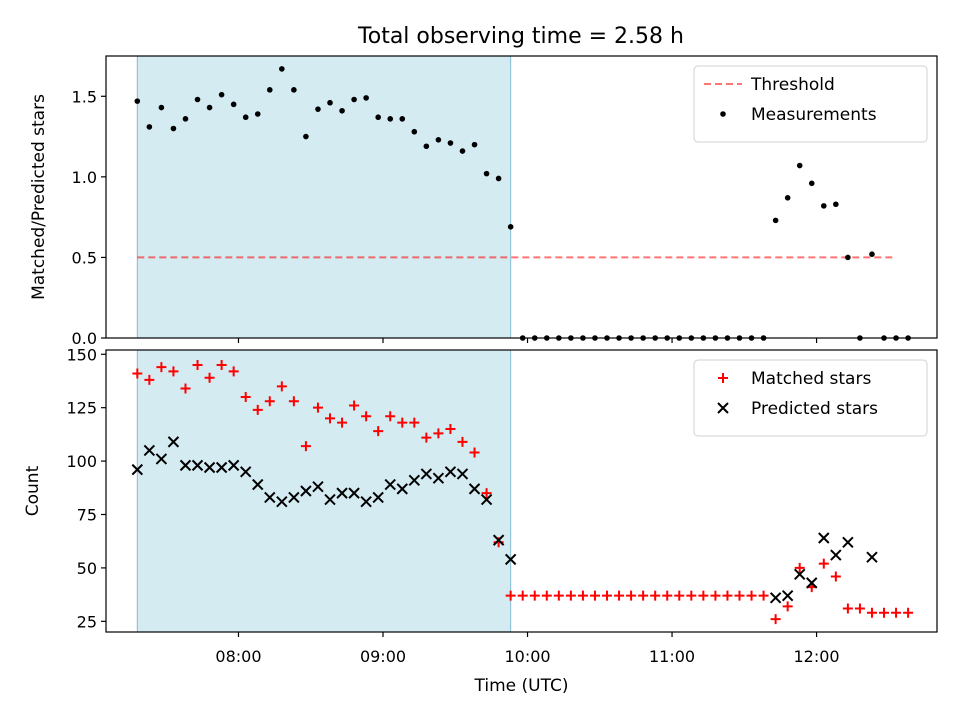 This screenshot has height=720, width=960. I want to click on y-tick-label: 100, so click(81, 461).